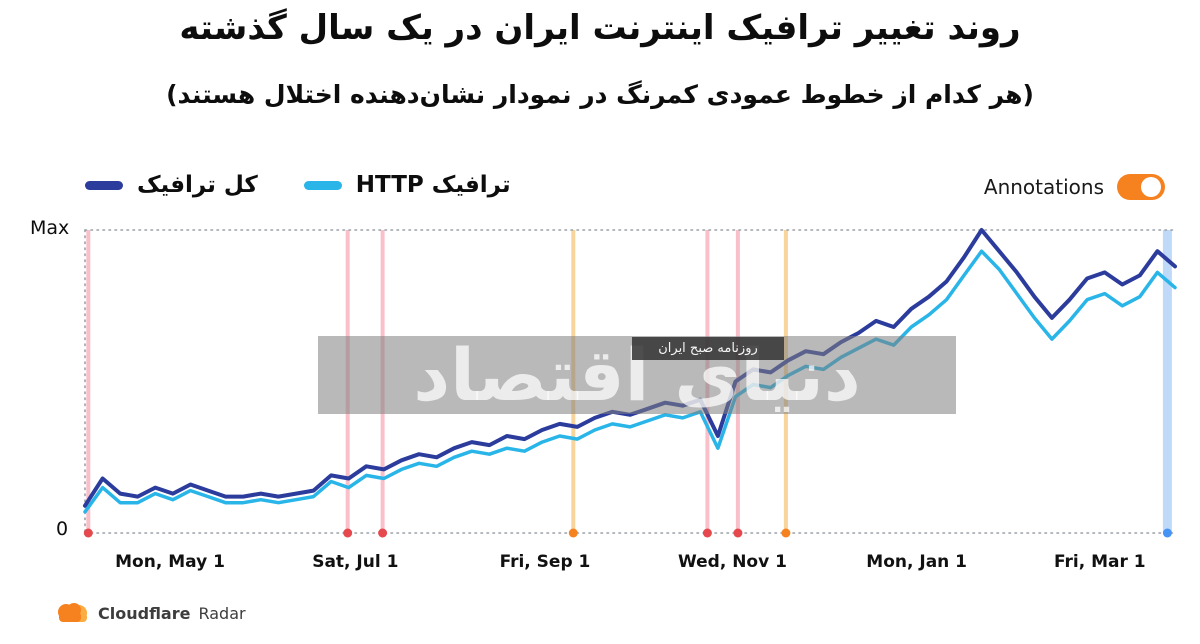 This screenshot has height=644, width=1200. I want to click on x-tick-label: Wed, Nov 1, so click(732, 562).